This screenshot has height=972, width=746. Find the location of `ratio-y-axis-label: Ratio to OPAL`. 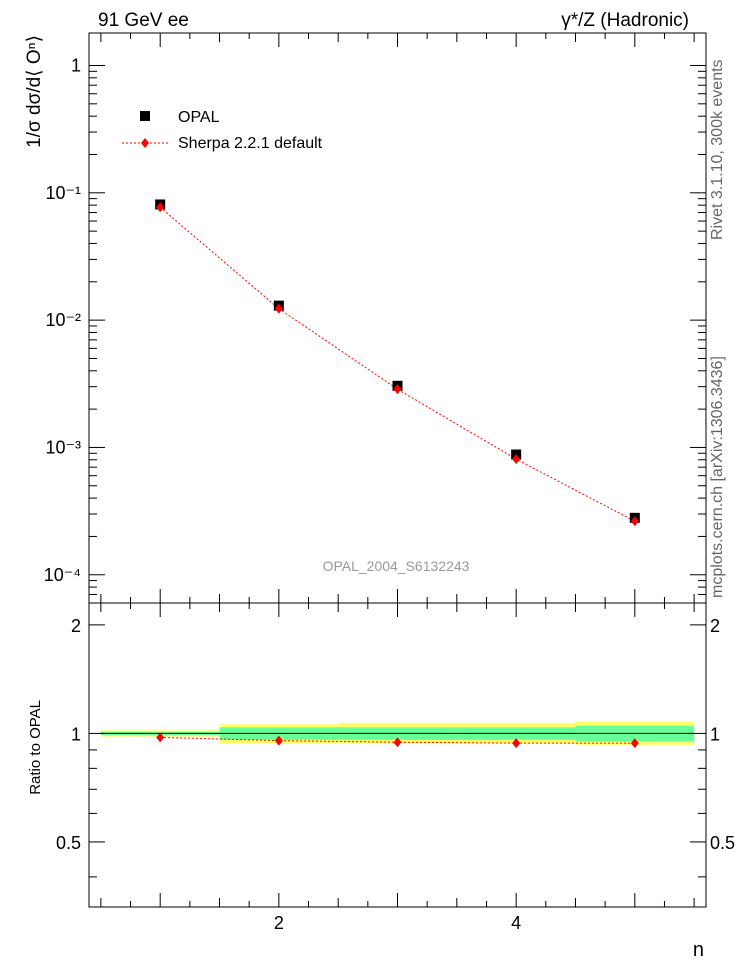

ratio-y-axis-label: Ratio to OPAL is located at coordinates (35, 747).